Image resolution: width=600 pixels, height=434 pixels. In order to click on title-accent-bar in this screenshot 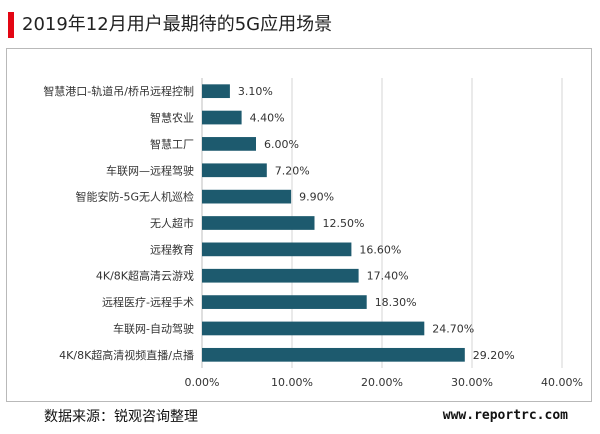, I will do `click(11, 25)`.